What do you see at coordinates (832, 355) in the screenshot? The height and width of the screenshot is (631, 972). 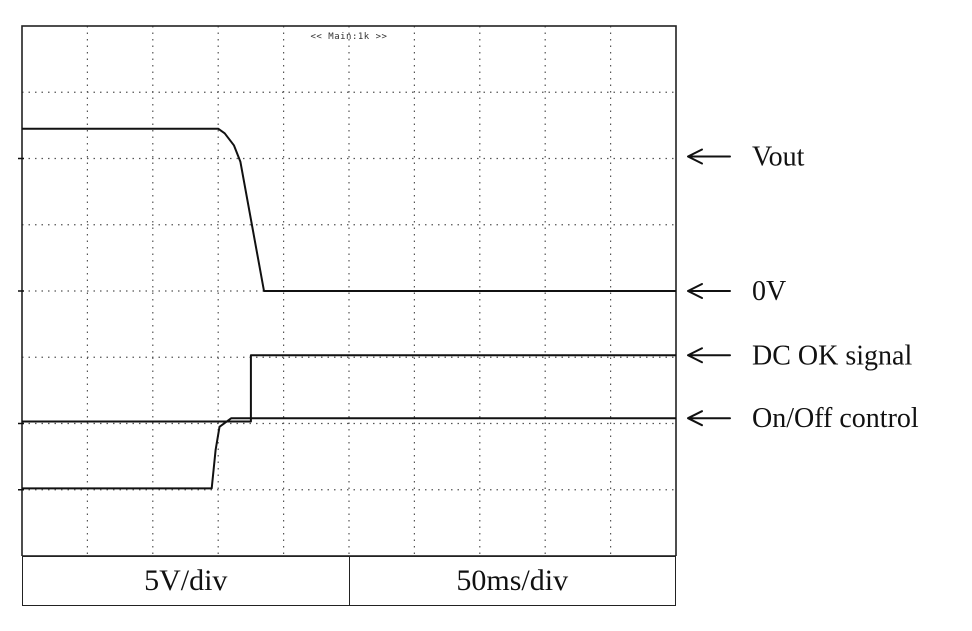 I see `dc-ok-signal-label: DC OK signal` at bounding box center [832, 355].